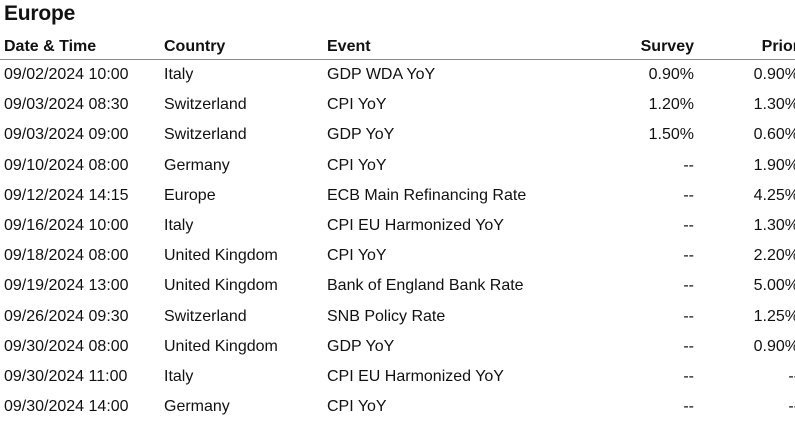 This screenshot has height=425, width=795. I want to click on cell-event: GDP WDA YoY, so click(381, 75).